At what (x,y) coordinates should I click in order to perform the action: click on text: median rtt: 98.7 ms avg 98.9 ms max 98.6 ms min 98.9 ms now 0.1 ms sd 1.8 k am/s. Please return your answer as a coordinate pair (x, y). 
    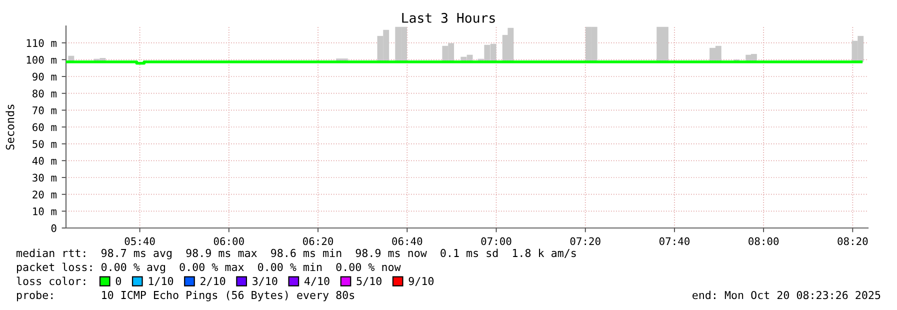
    Looking at the image, I should click on (296, 254).